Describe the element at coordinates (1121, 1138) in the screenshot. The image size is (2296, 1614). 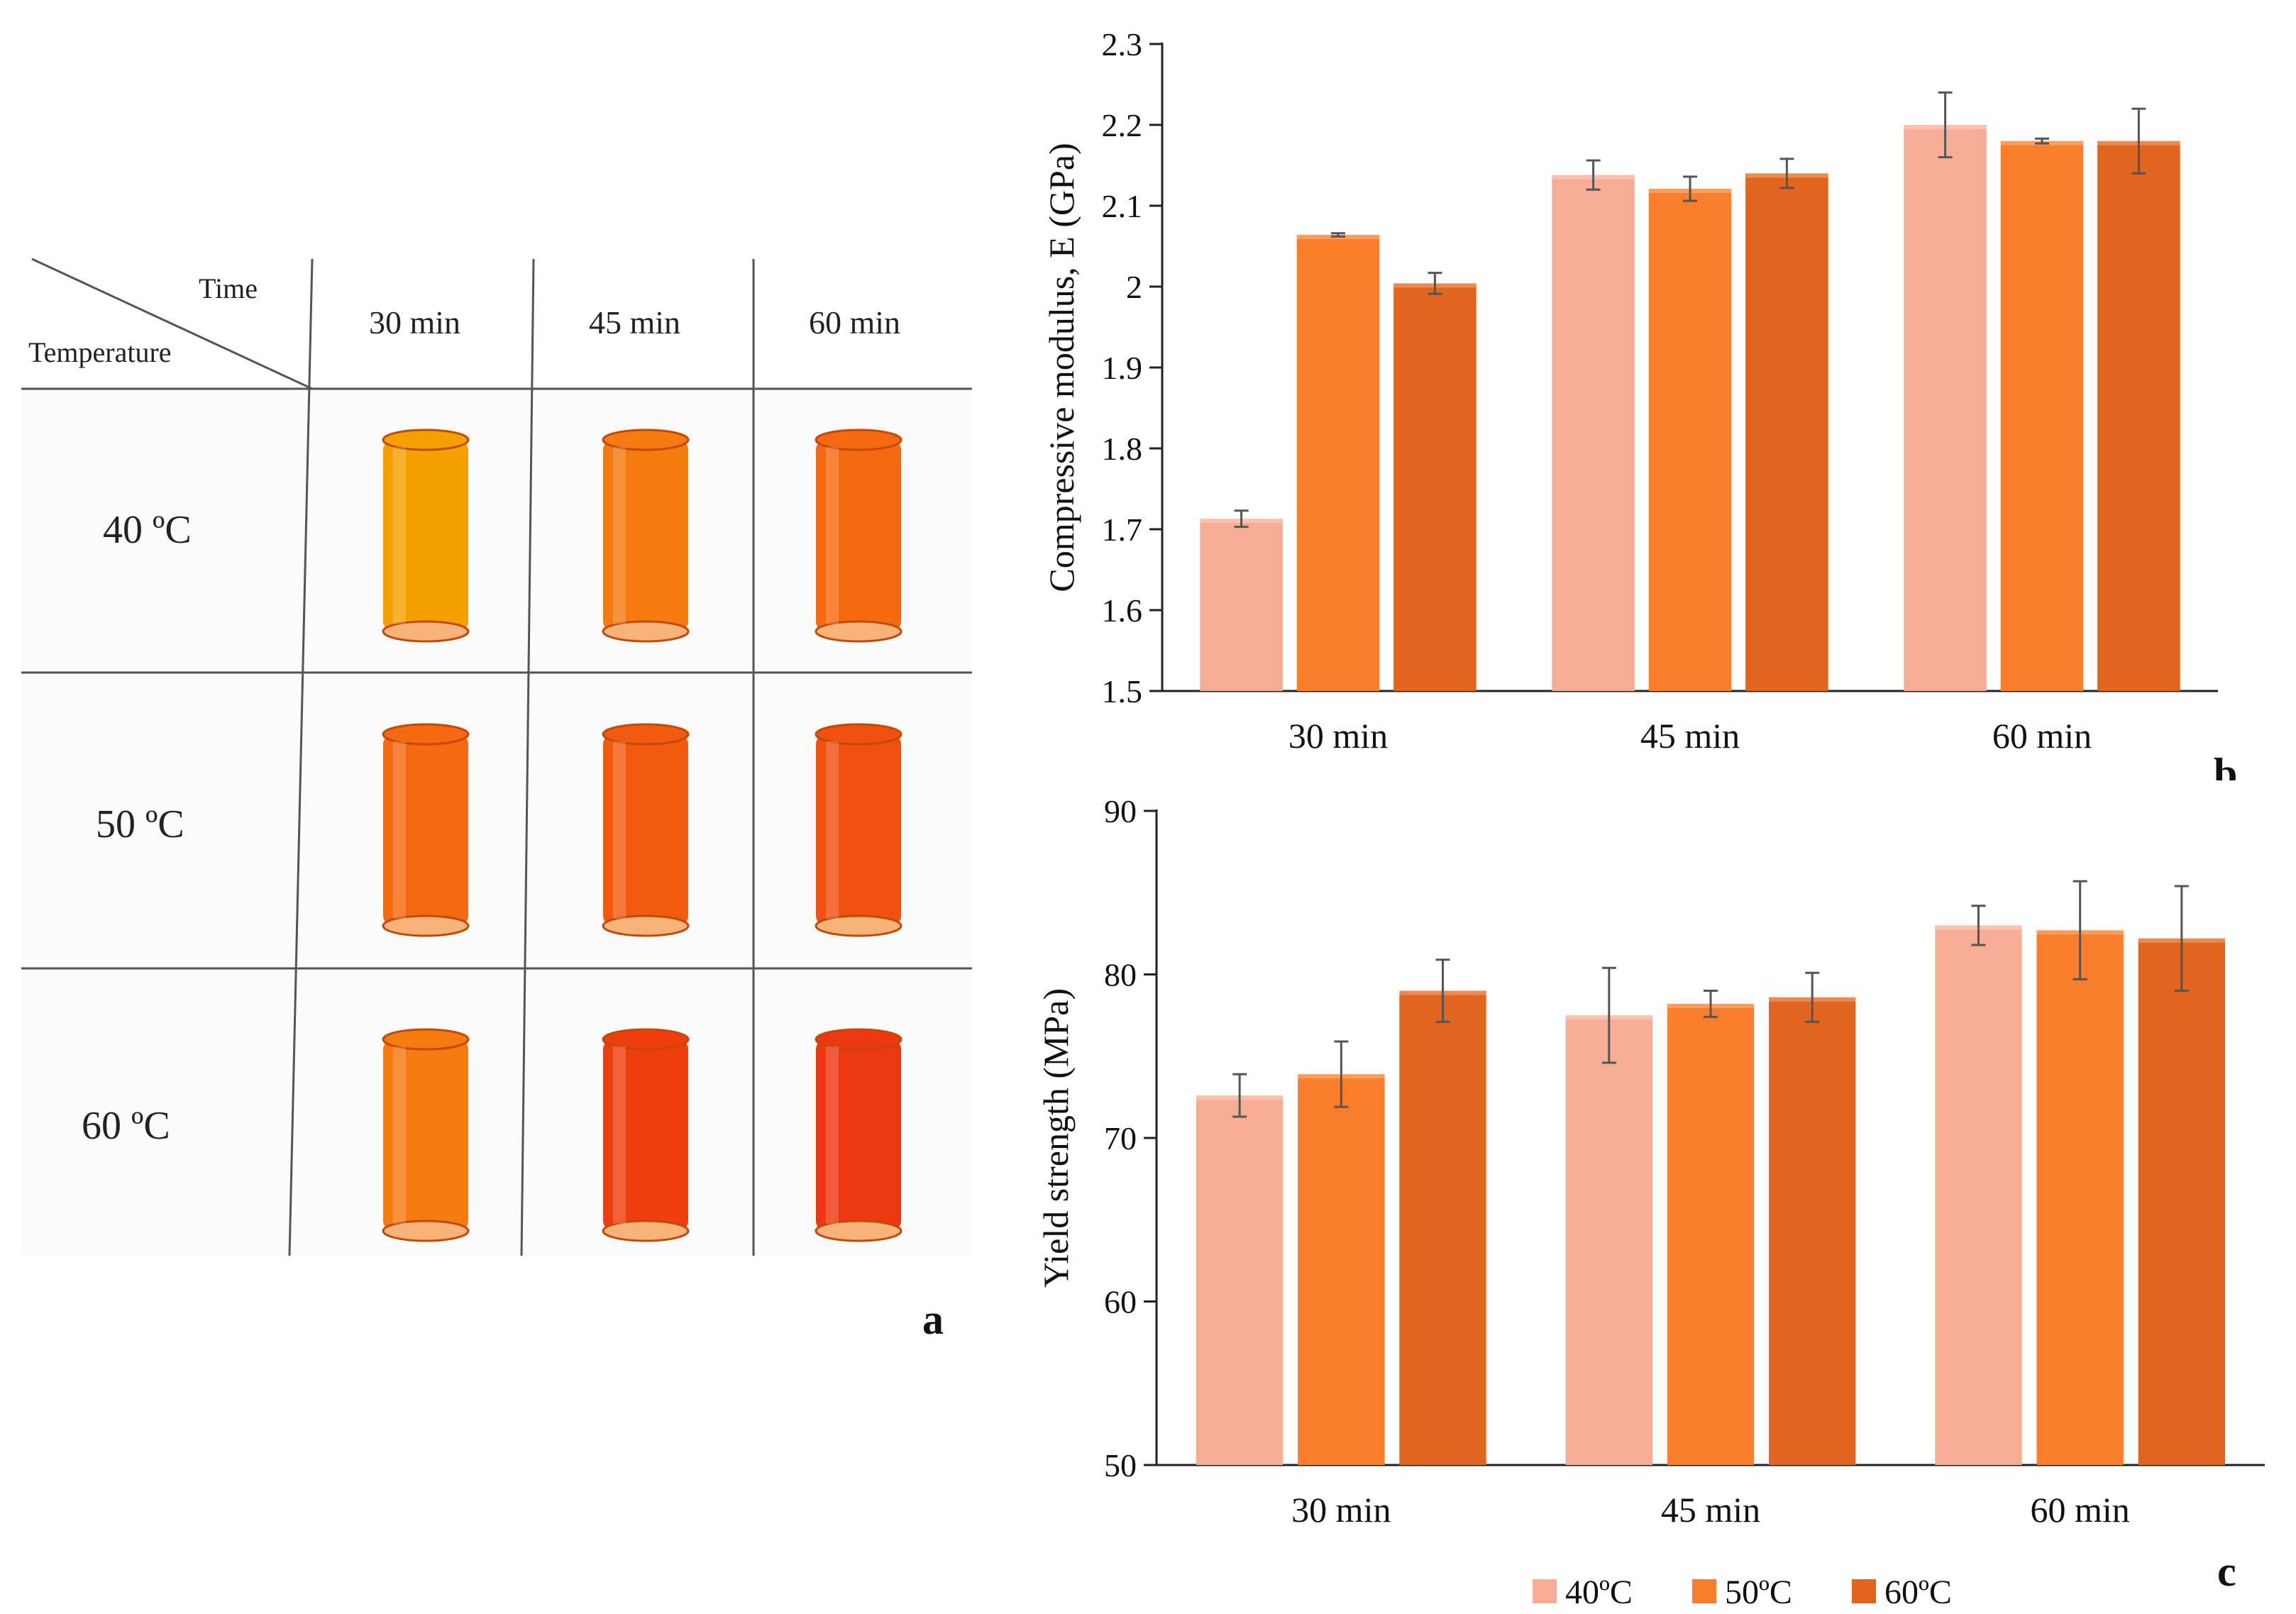
I see `y-tick-label: 70` at that location.